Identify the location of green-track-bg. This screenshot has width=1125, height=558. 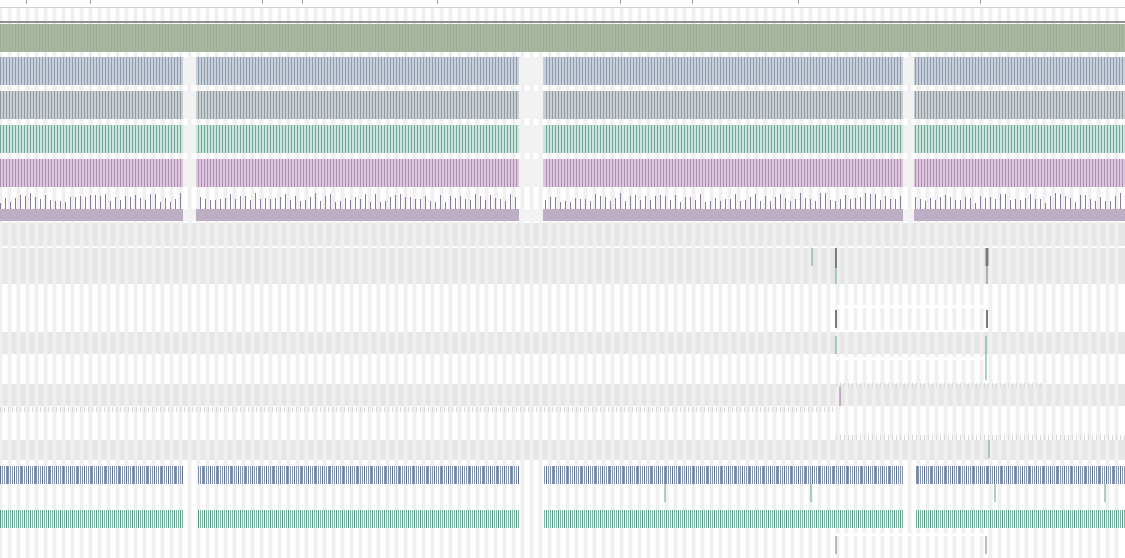
(562, 38).